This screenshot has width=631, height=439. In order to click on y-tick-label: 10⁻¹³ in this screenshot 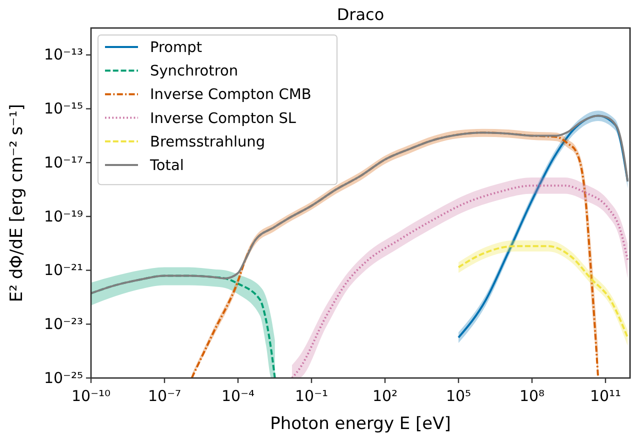, I will do `click(63, 55)`.